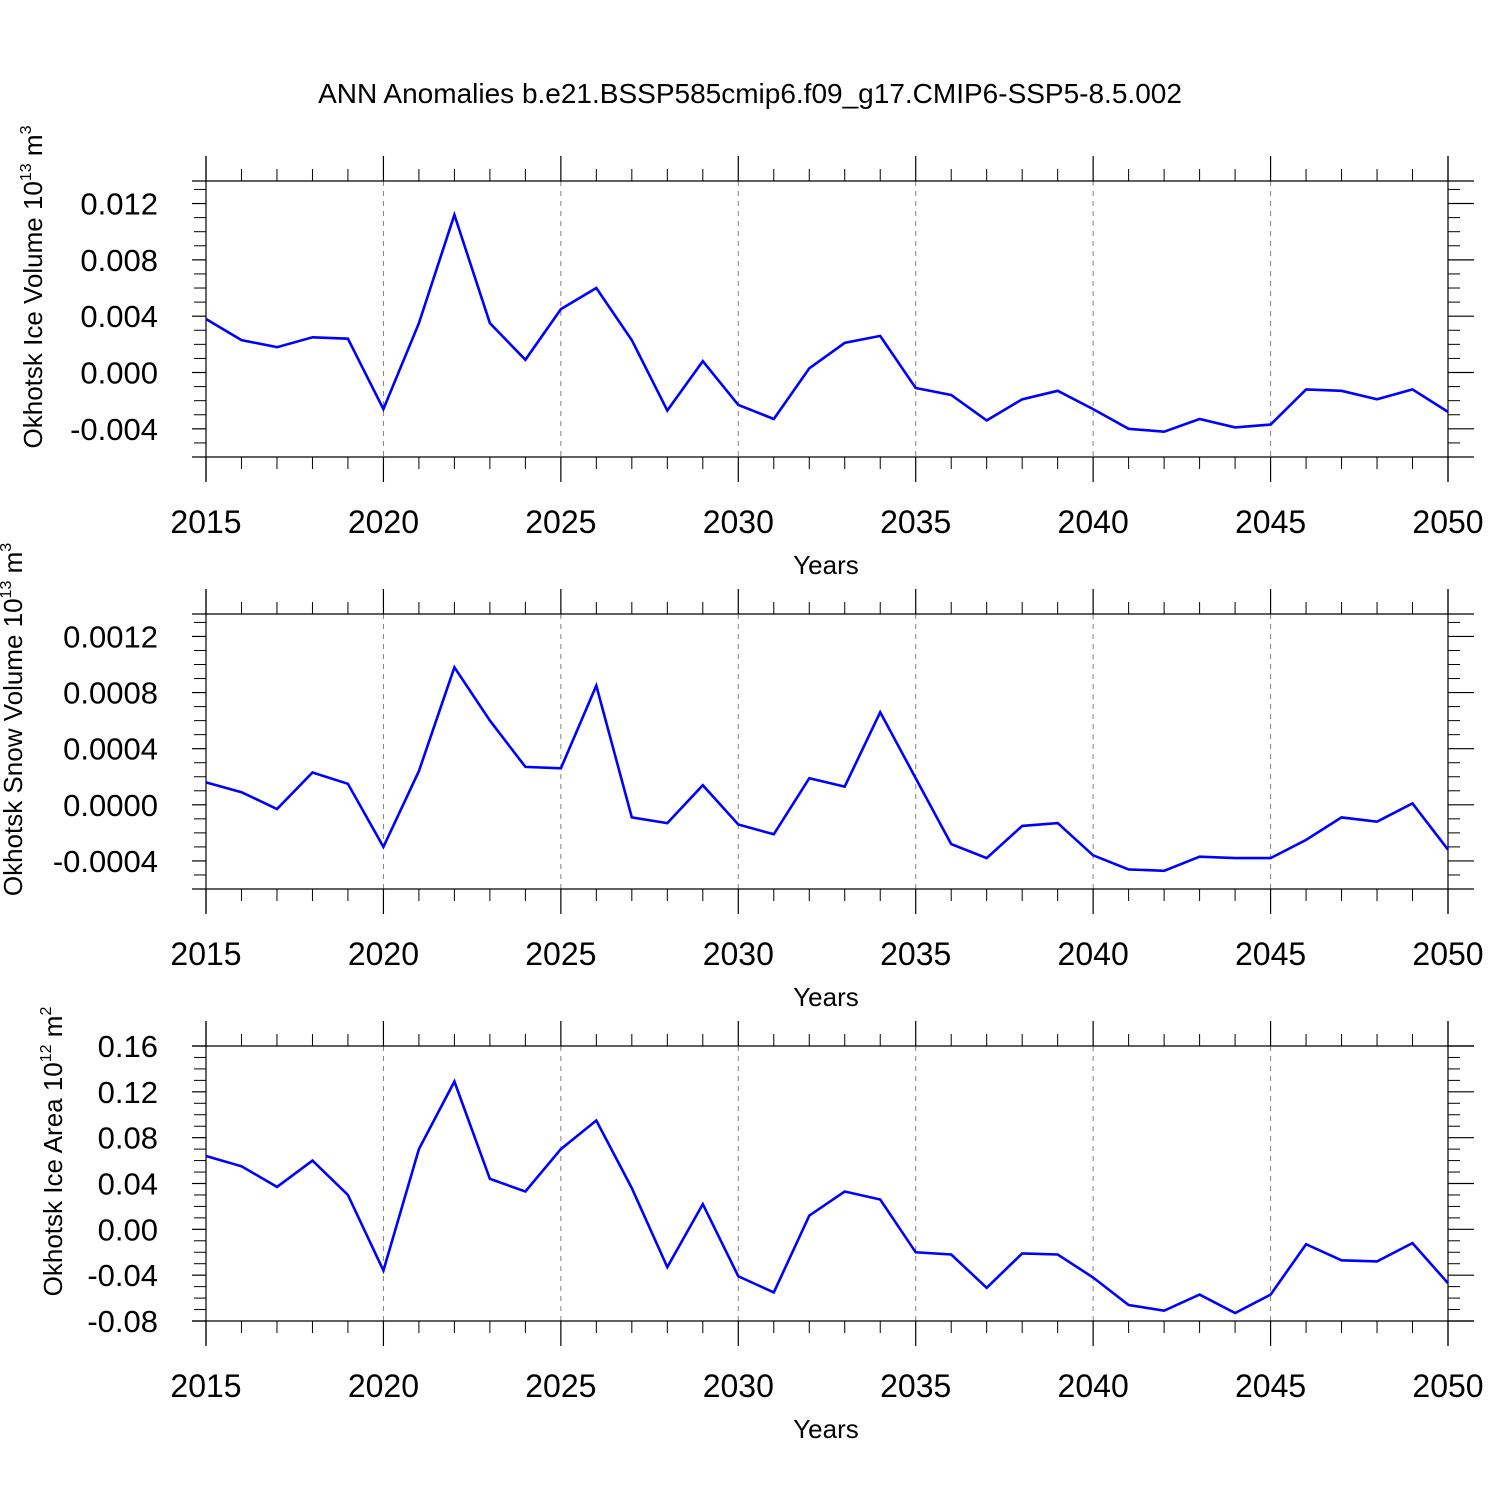 This screenshot has width=1500, height=1500. What do you see at coordinates (110, 693) in the screenshot?
I see `y-tick-label: 0.0008` at bounding box center [110, 693].